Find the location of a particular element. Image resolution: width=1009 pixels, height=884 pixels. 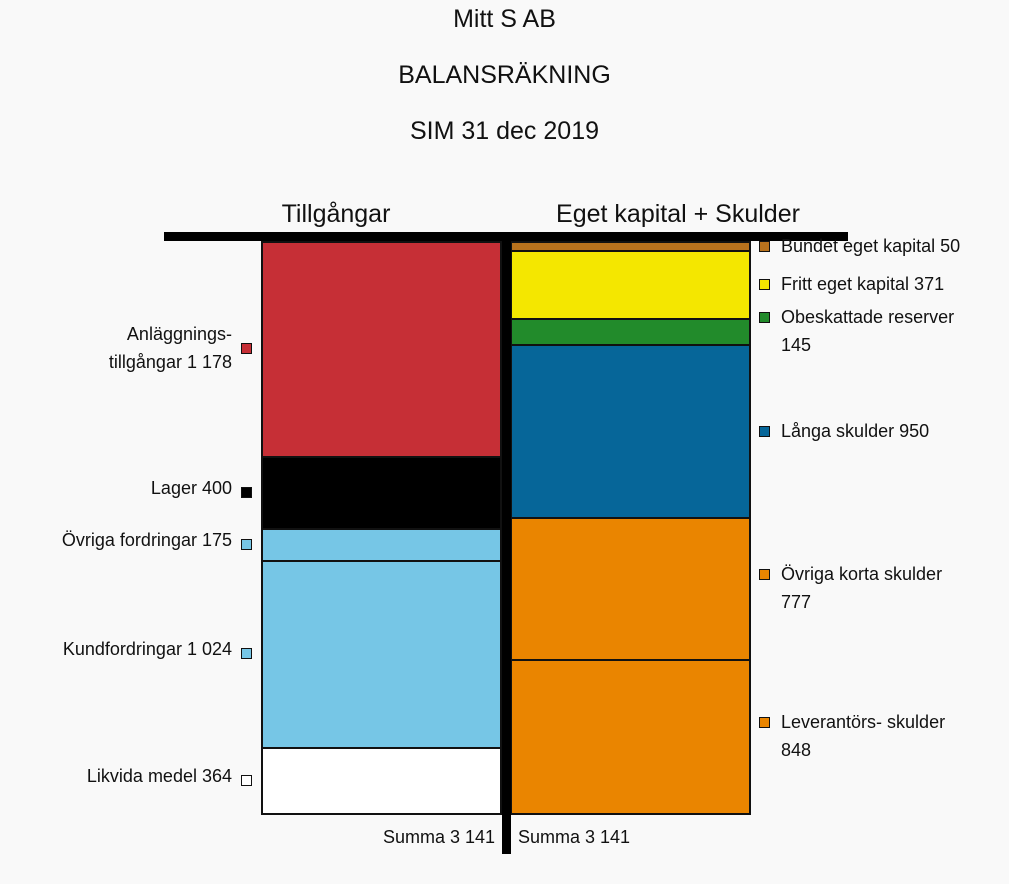

liability-label-5-line-1: 848 is located at coordinates (796, 749).